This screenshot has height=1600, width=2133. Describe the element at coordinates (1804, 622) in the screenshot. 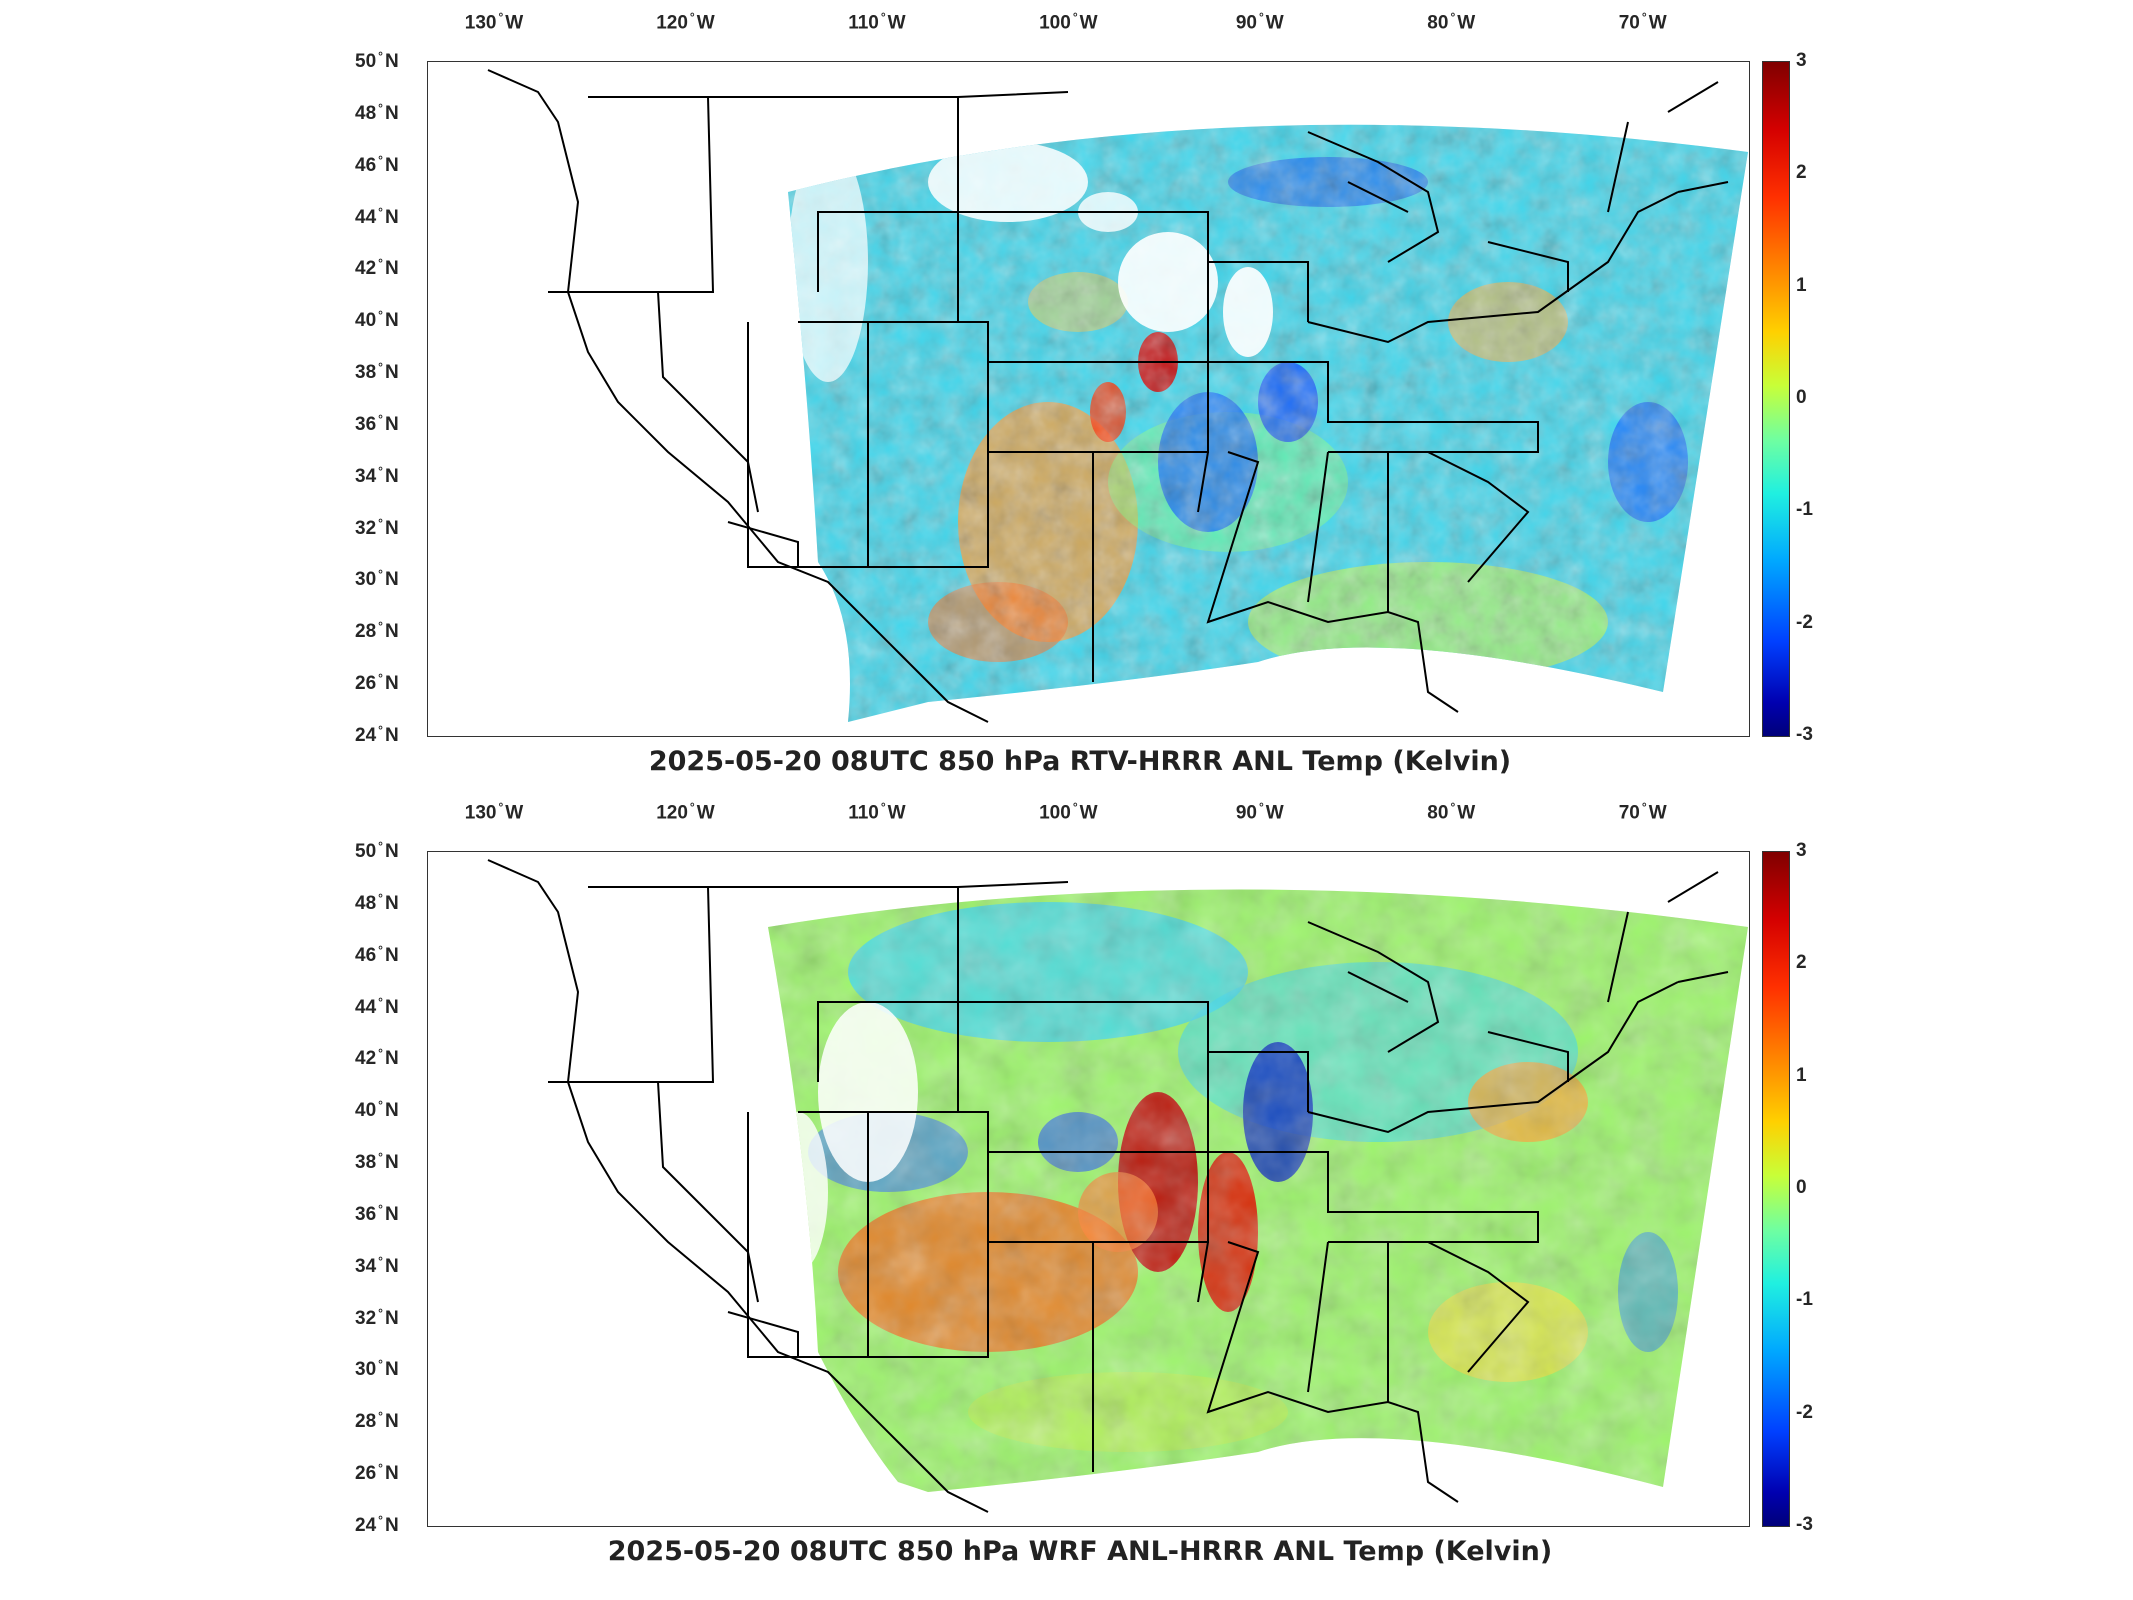

I see `colorbar-tick-label: -2` at that location.